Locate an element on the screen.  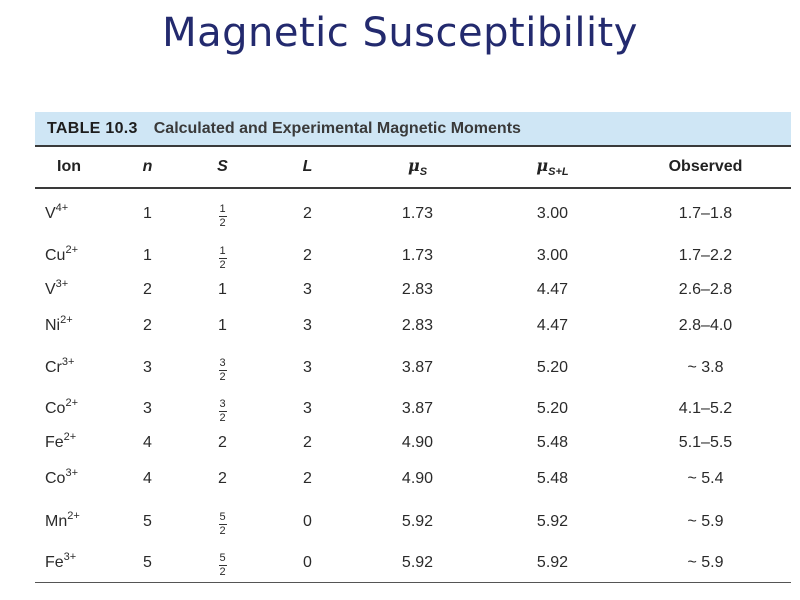
table-row: Cu2+ 1 1 2 2 1.73 3.00 1.7–2.2 is located at coordinates (413, 256).